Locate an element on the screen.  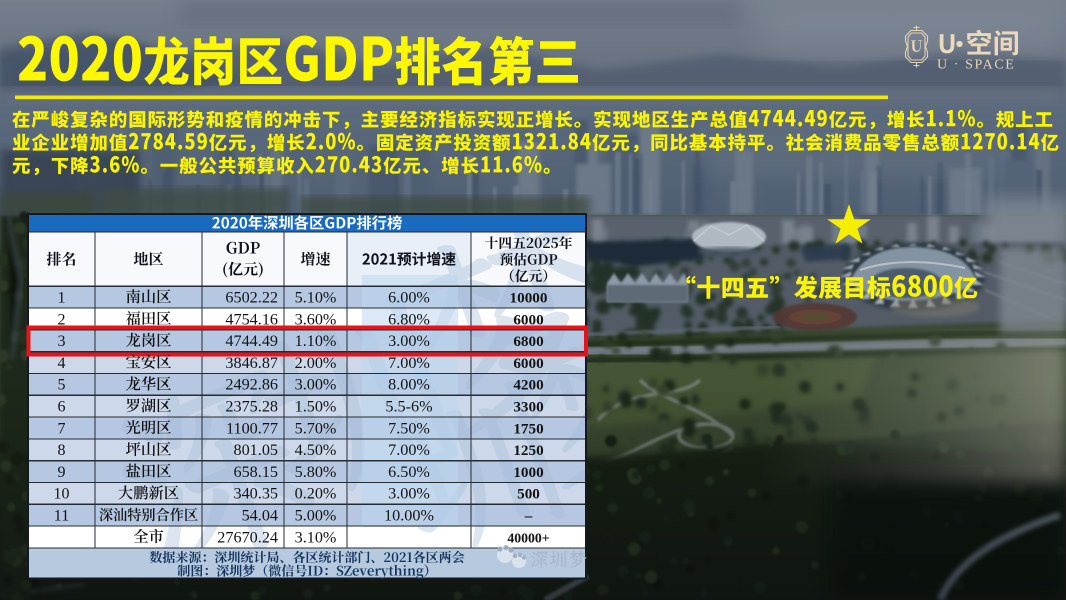
svg-text: 500 is located at coordinates (528, 494).